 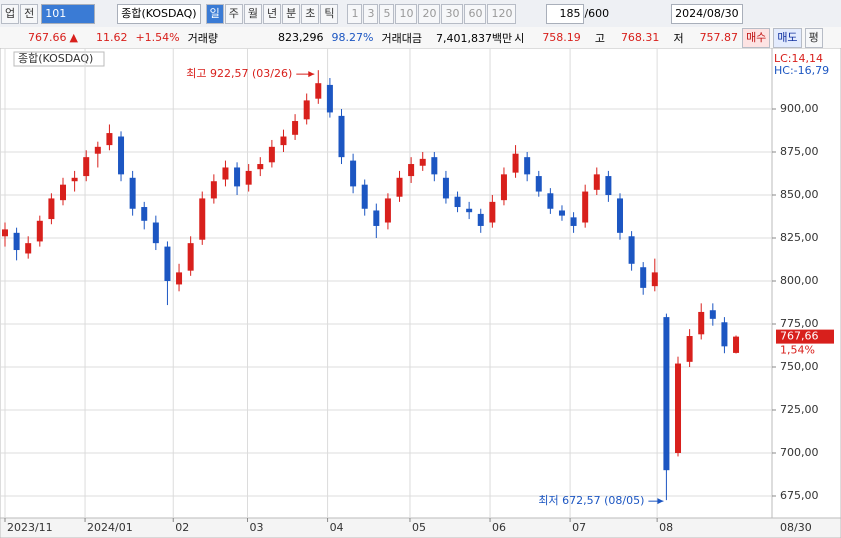 What do you see at coordinates (29, 13) in the screenshot?
I see `scope-button: 전` at bounding box center [29, 13].